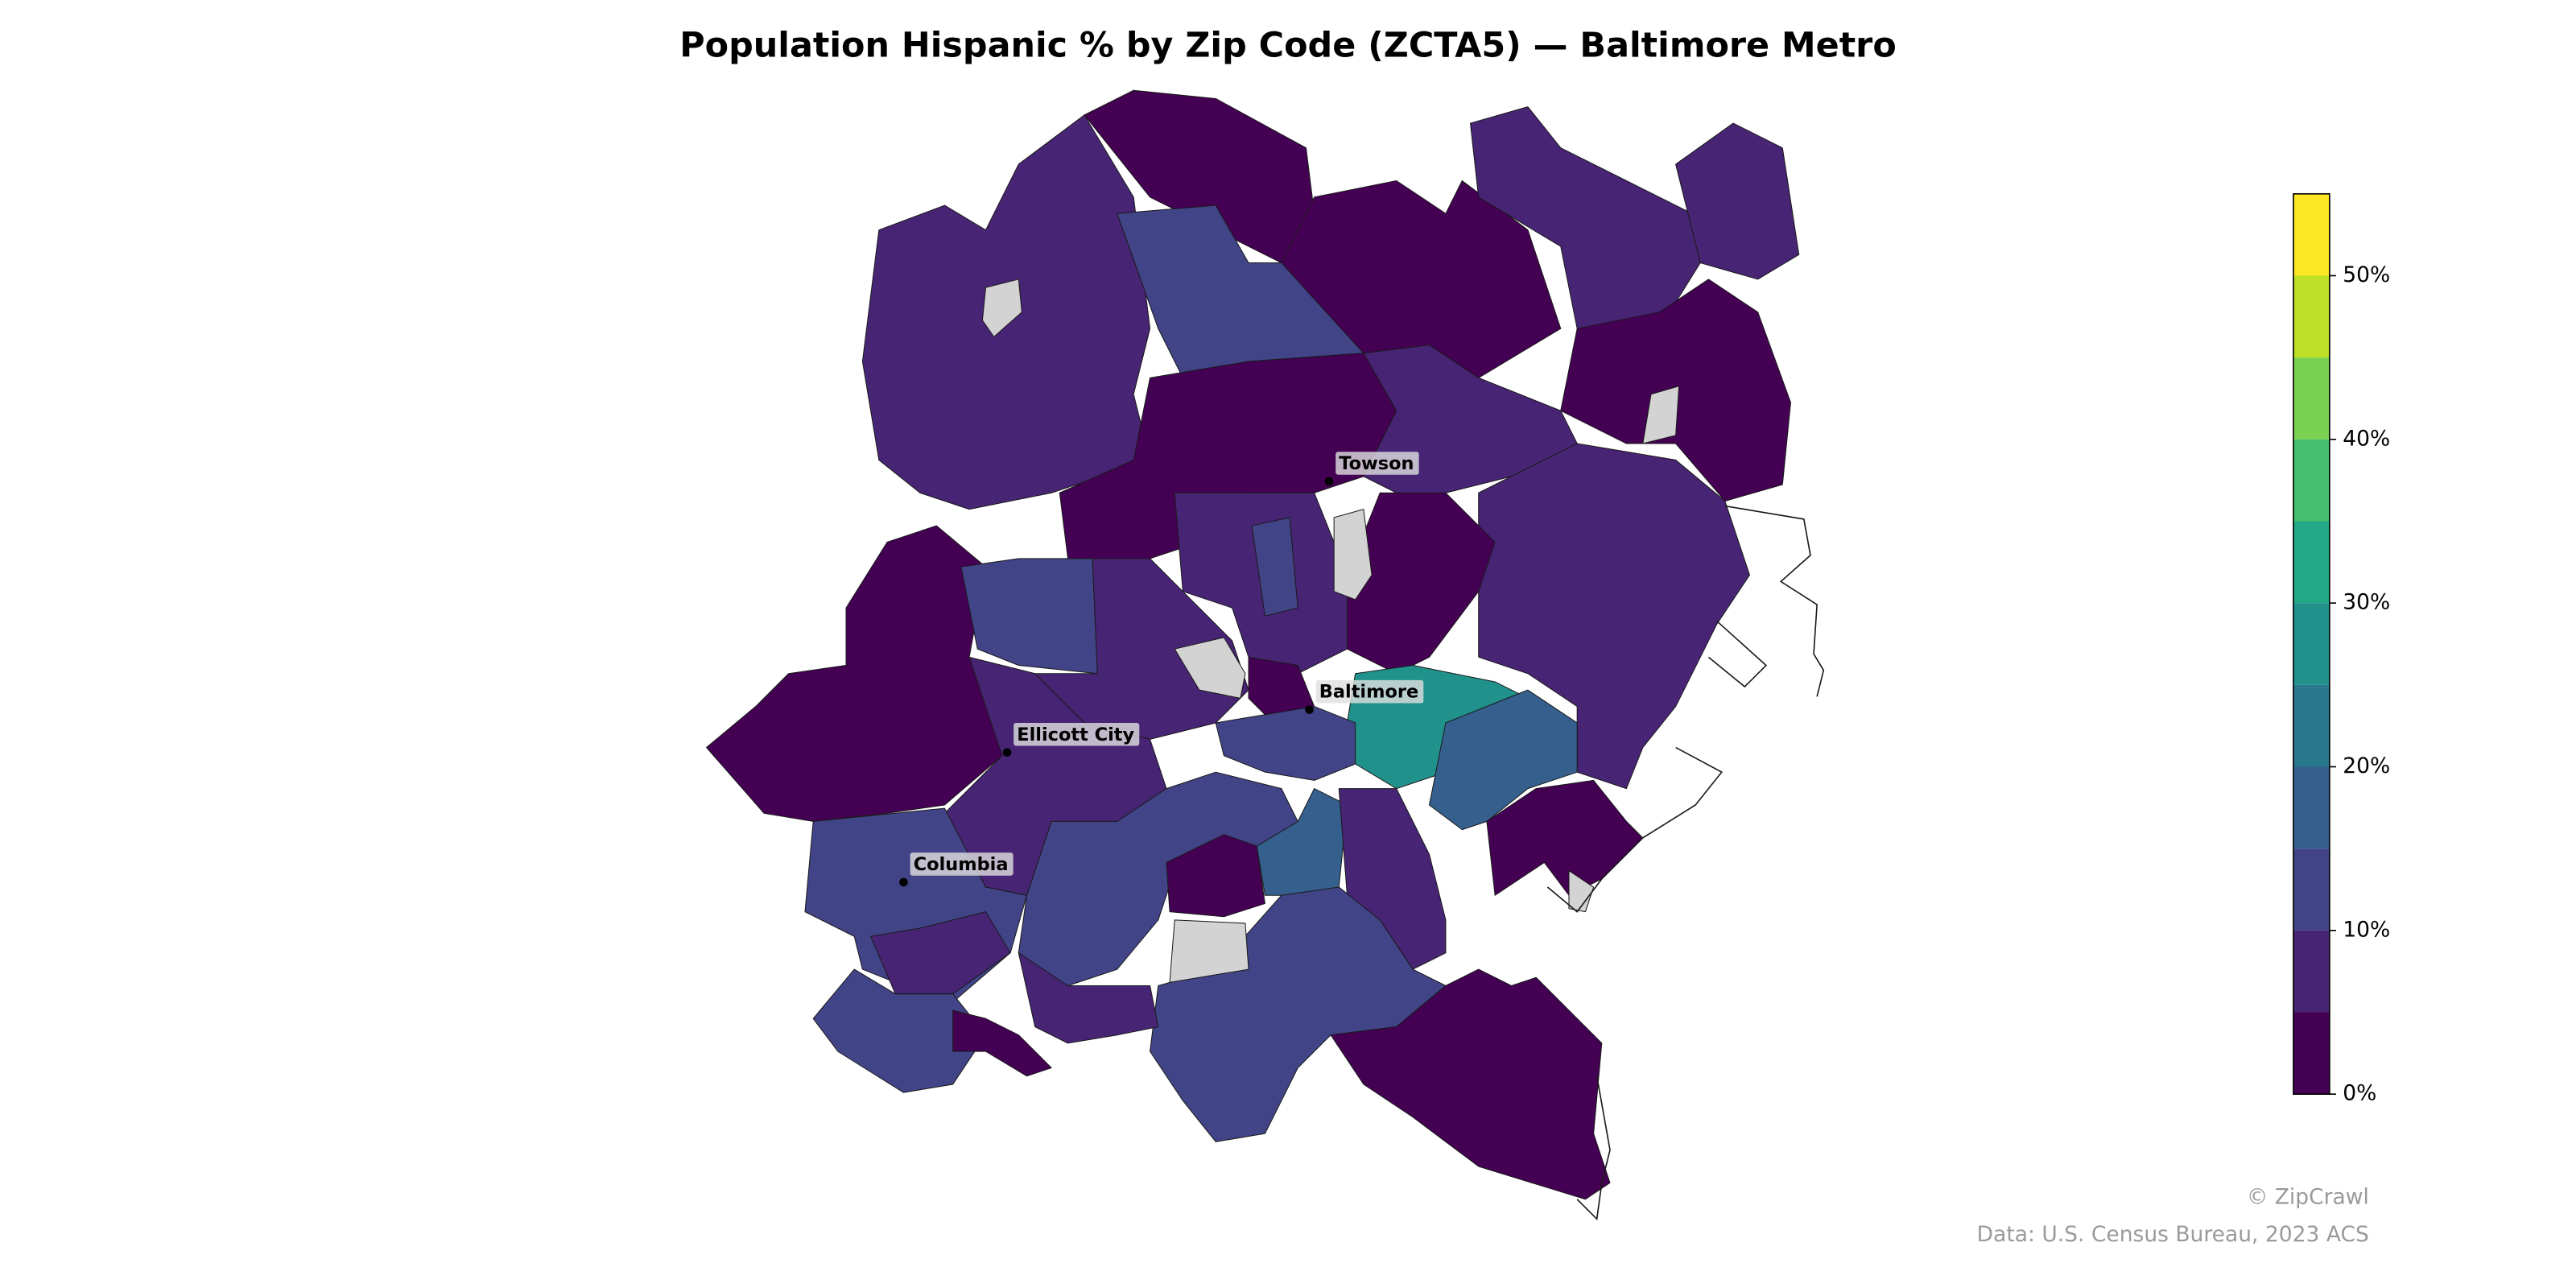 Image resolution: width=2576 pixels, height=1288 pixels. What do you see at coordinates (2308, 1196) in the screenshot?
I see `brand-credit: © ZipCrawl` at bounding box center [2308, 1196].